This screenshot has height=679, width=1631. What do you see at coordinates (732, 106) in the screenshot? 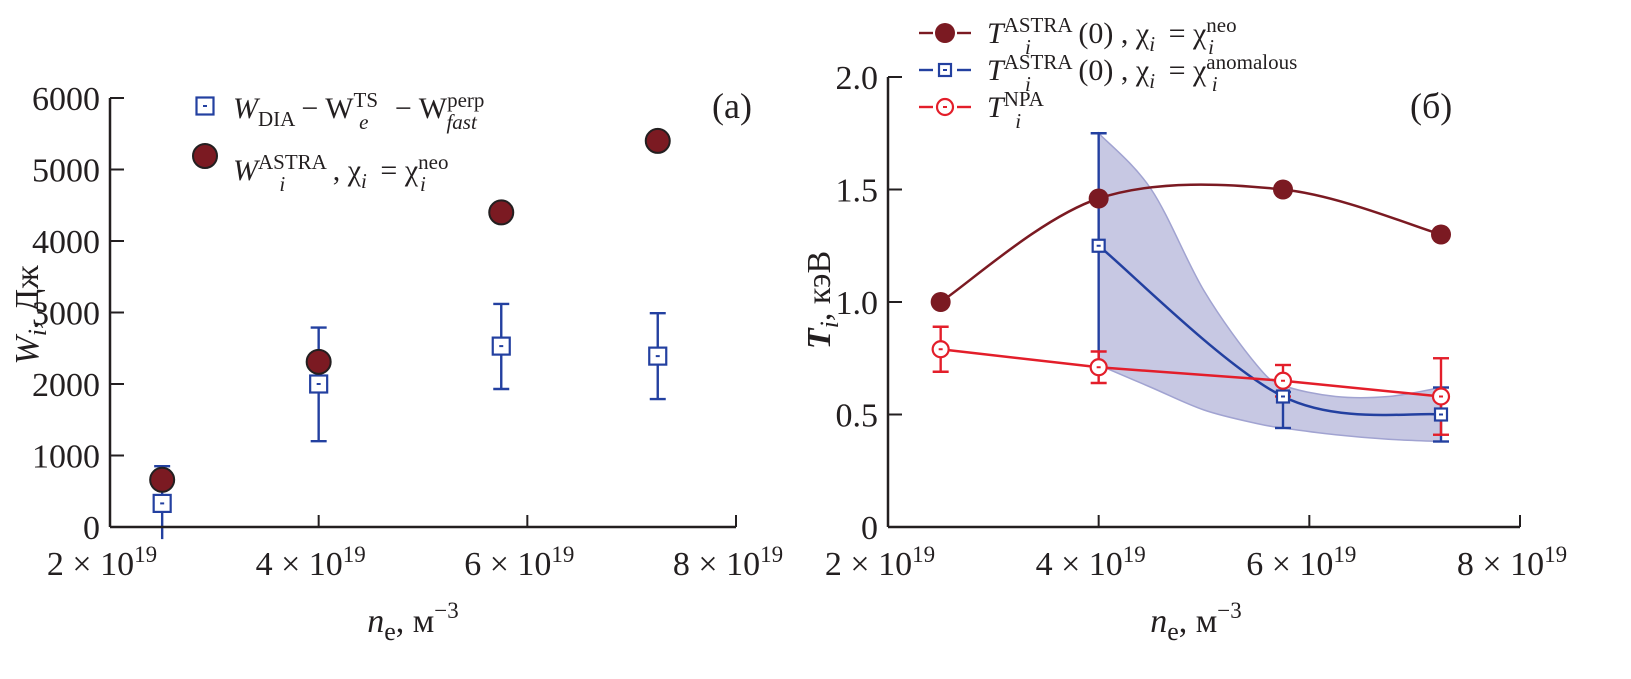
I see `panel-label: (a)` at bounding box center [732, 106].